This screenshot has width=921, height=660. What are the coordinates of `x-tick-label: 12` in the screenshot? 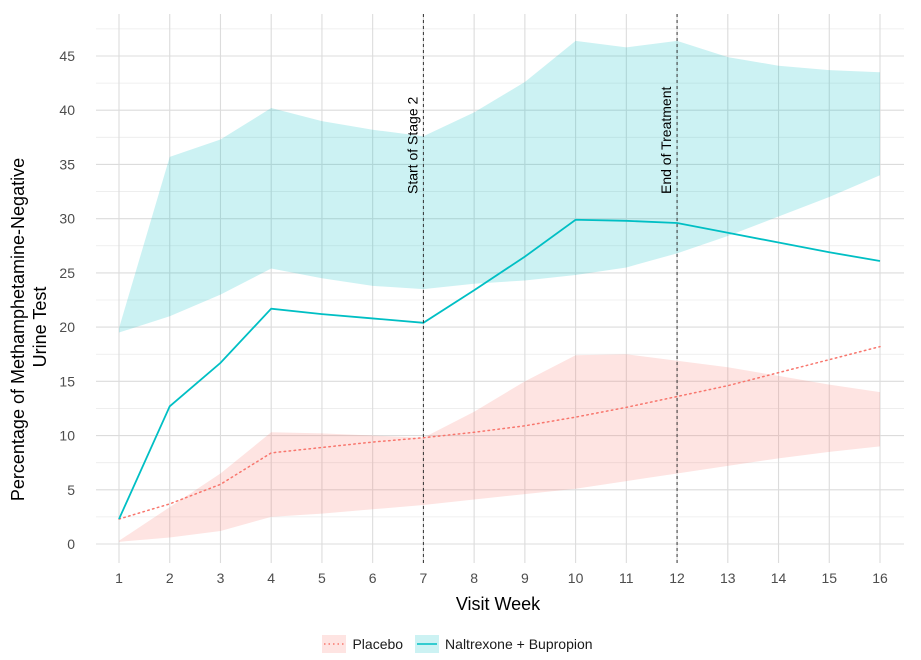 It's located at (677, 578).